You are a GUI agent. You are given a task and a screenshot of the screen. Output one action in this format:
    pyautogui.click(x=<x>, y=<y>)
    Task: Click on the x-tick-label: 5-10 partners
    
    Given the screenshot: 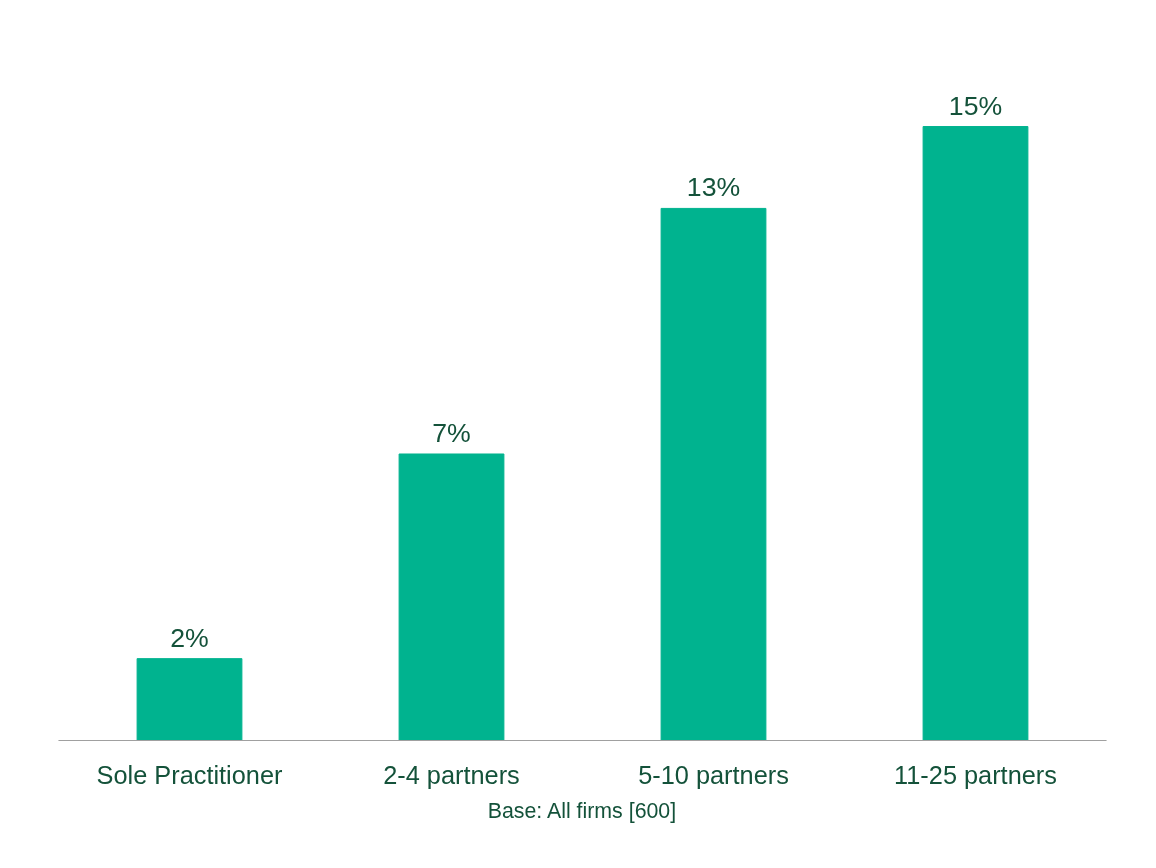 What is the action you would take?
    pyautogui.click(x=713, y=774)
    